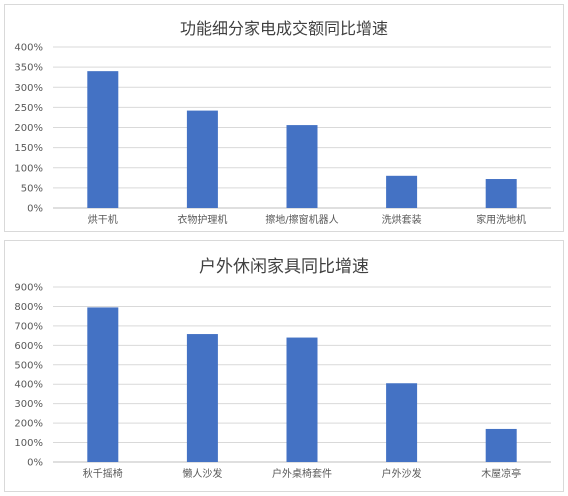  I want to click on x-category-label: 洗烘套装, so click(402, 219).